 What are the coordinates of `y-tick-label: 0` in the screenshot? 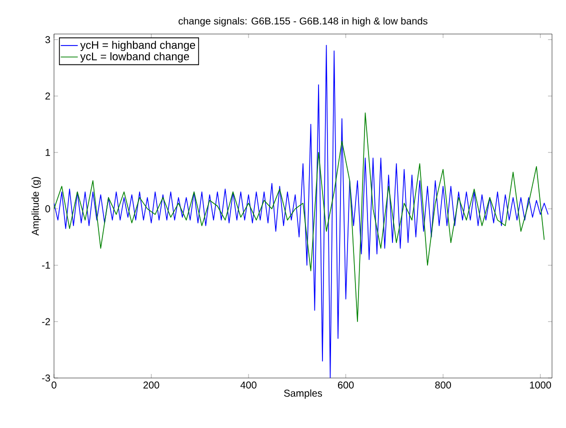 It's located at (47, 208).